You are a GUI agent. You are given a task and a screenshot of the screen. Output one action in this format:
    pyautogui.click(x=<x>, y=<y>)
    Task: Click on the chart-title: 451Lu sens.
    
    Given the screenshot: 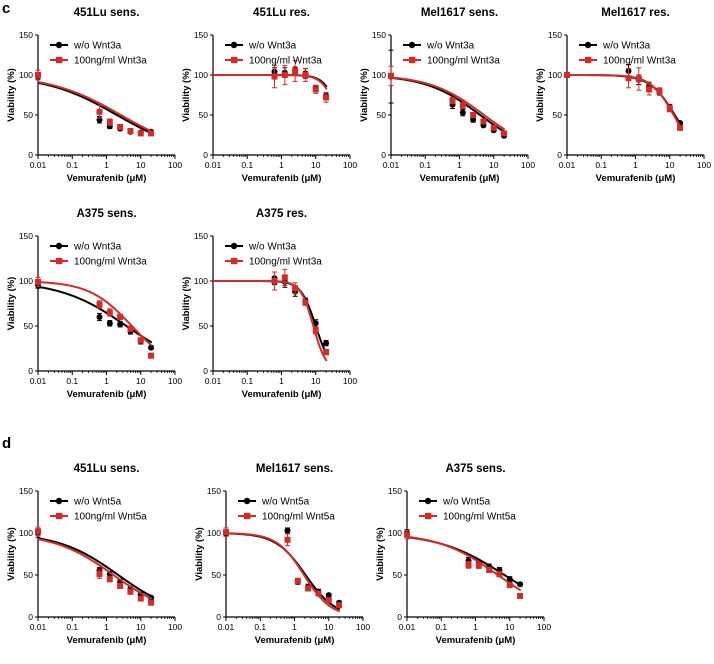 What is the action you would take?
    pyautogui.click(x=107, y=469)
    